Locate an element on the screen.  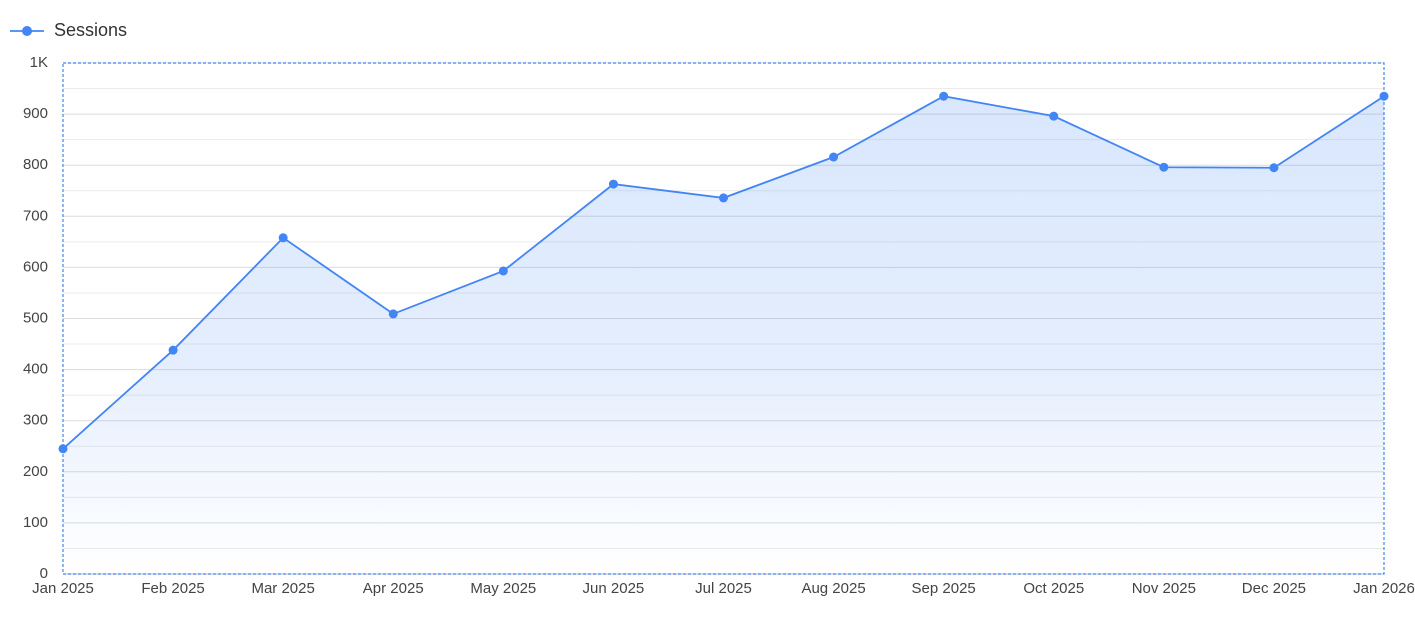
x-tick-label: Jun 2025 is located at coordinates (614, 588).